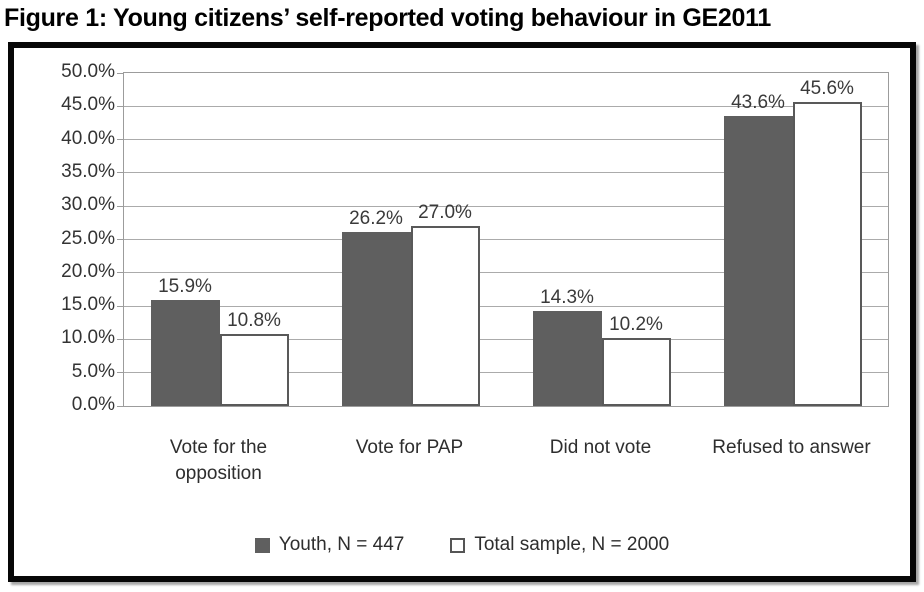  I want to click on y-axis-tick-label: 10.0%, so click(88, 338).